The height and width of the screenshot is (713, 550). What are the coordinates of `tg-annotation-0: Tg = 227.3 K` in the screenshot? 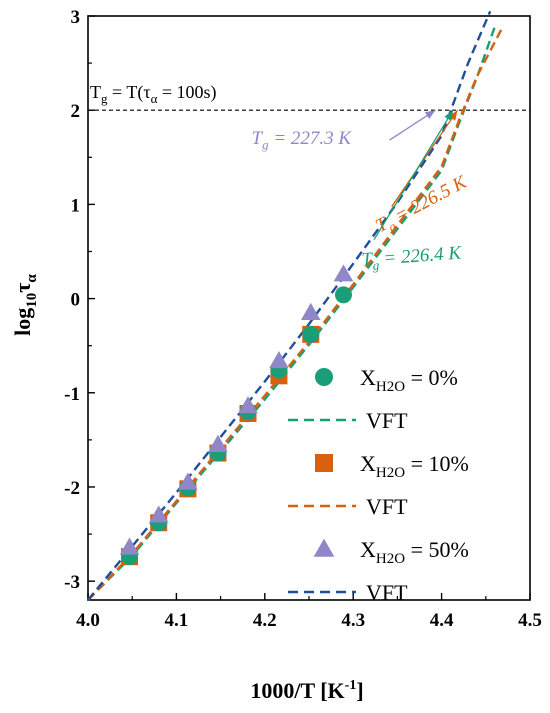 It's located at (344, 130).